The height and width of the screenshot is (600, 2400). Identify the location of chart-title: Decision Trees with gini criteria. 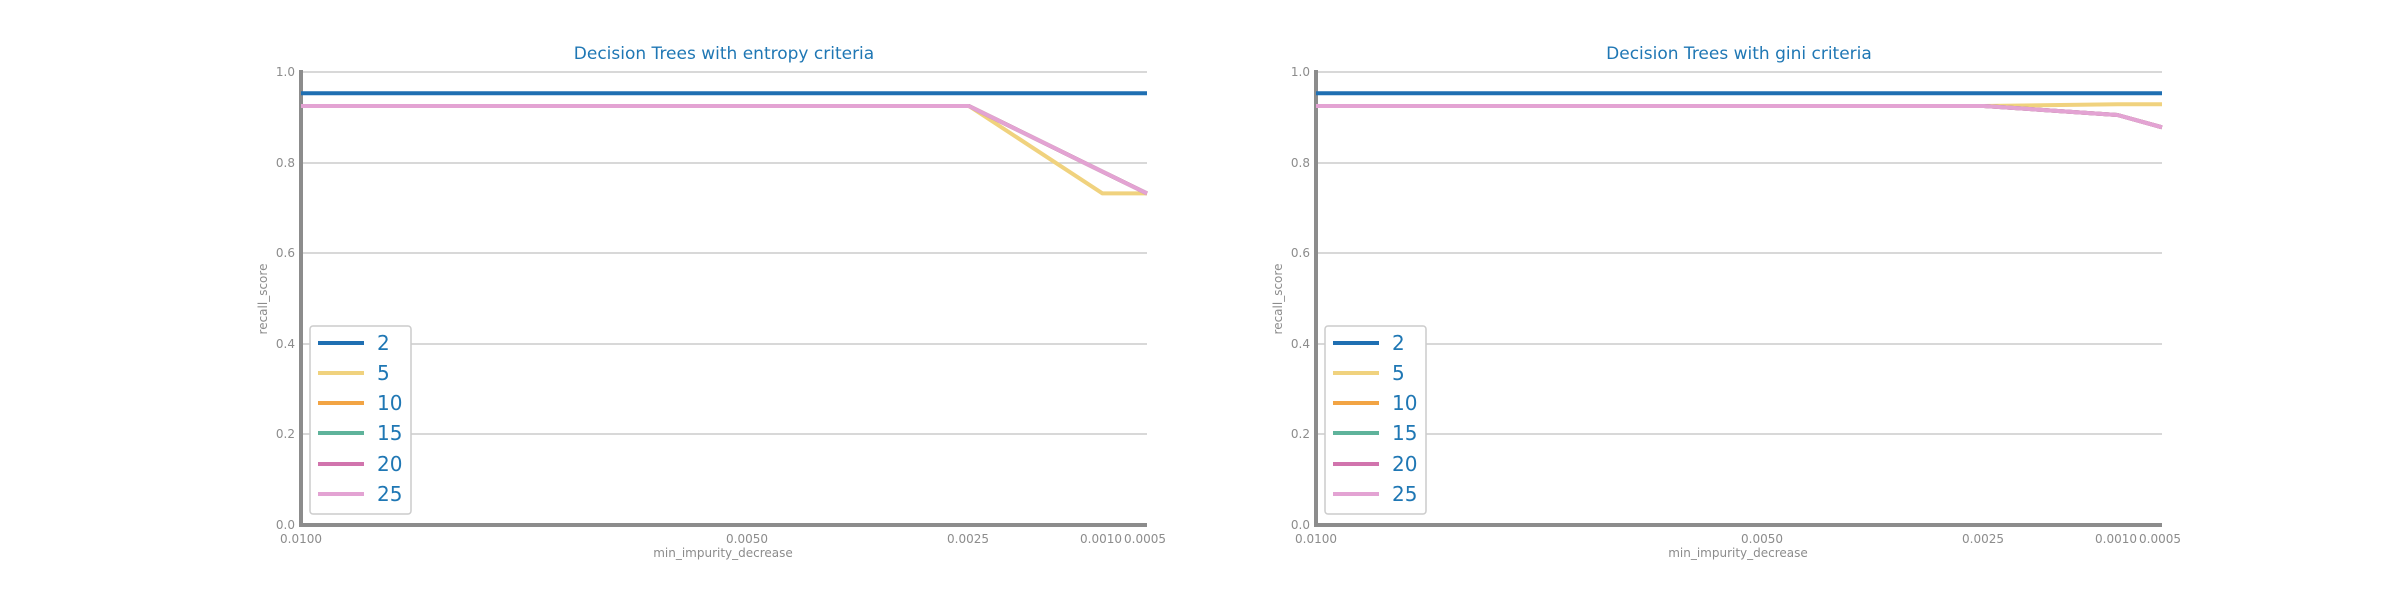
(1739, 54).